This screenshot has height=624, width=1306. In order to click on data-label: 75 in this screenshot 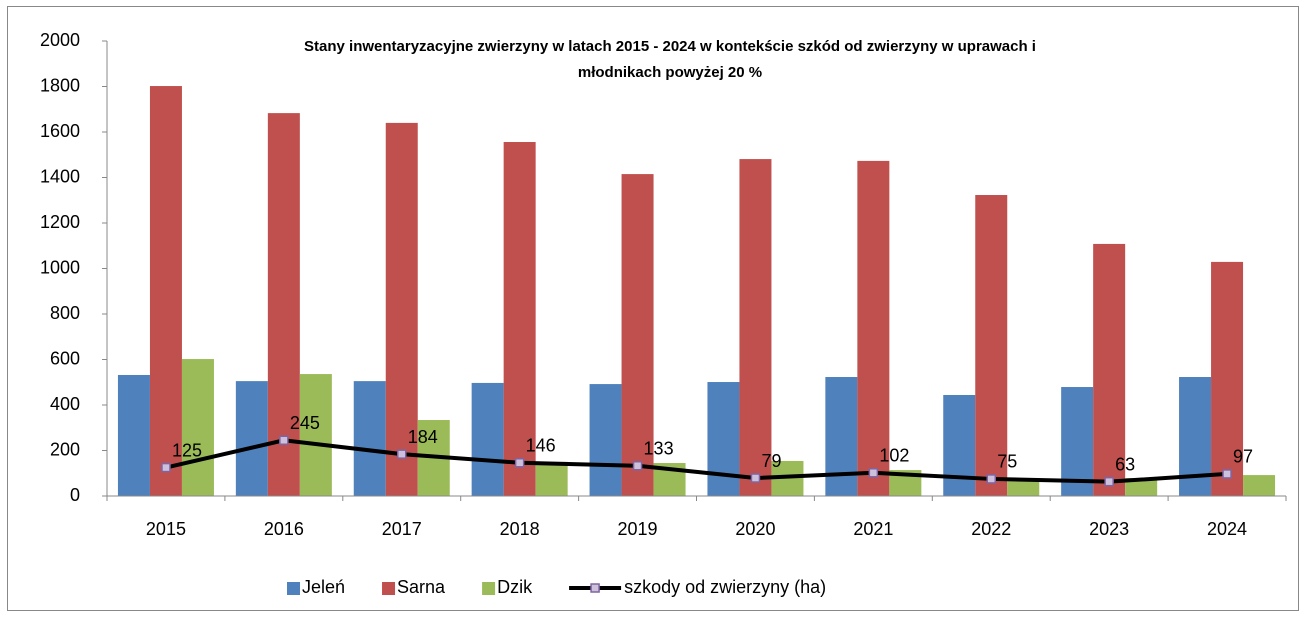, I will do `click(1007, 462)`.